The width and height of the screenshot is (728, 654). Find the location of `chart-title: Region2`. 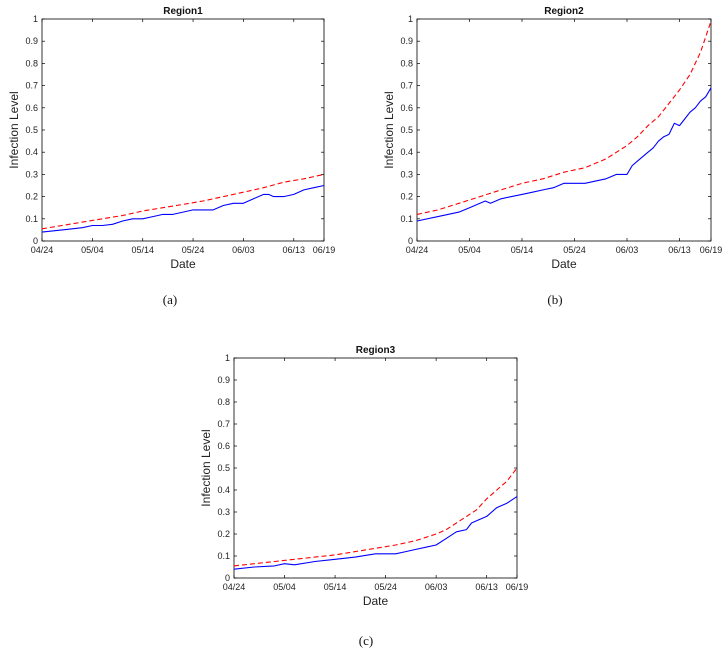

chart-title: Region2 is located at coordinates (564, 11).